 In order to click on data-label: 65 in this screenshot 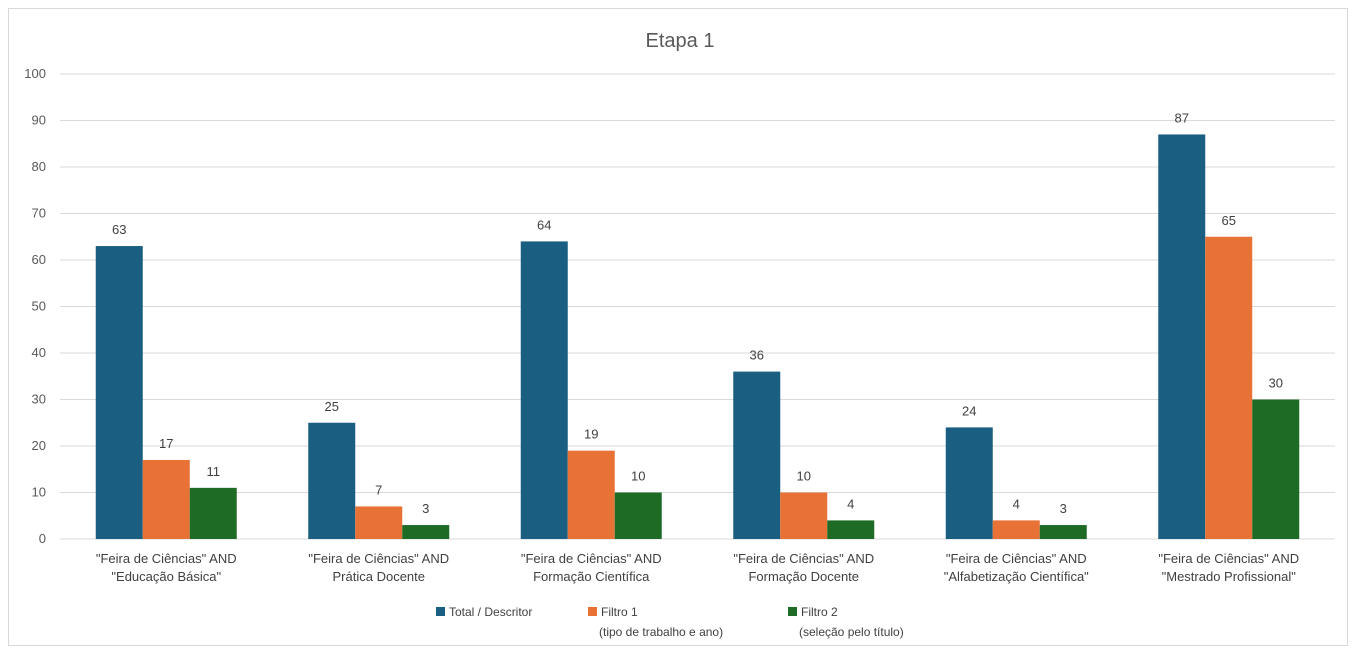, I will do `click(1229, 220)`.